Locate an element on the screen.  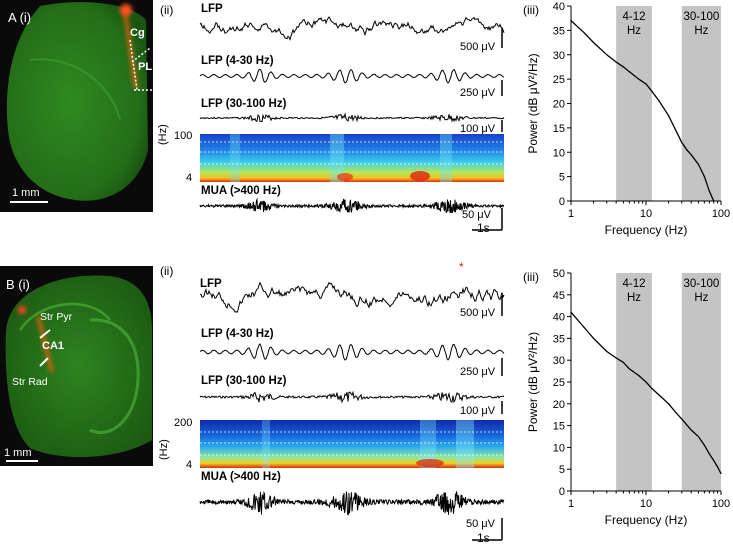
y-tick-label: 20 is located at coordinates (559, 405).